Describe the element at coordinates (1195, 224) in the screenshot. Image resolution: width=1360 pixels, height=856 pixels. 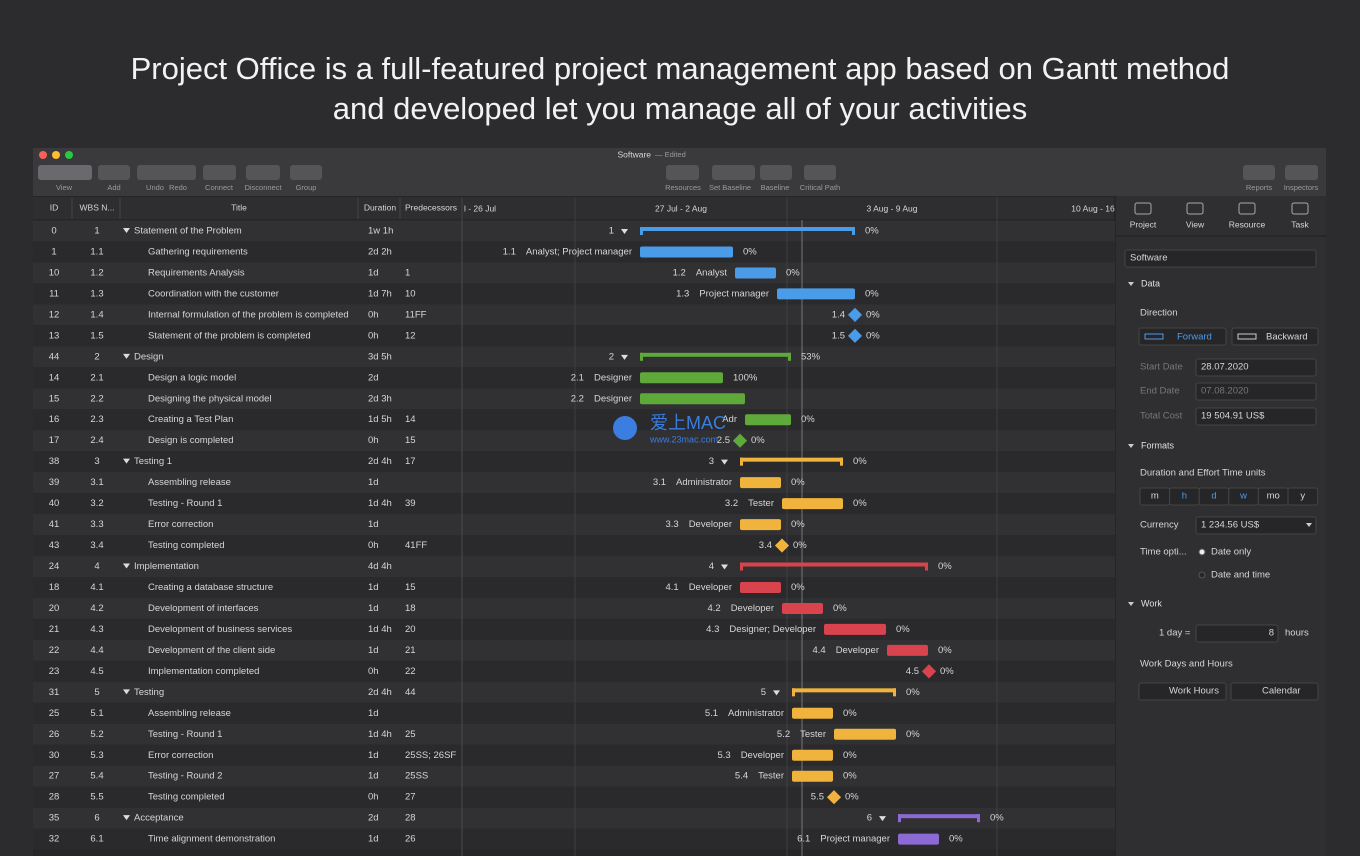
I see `inspector-tab: View` at that location.